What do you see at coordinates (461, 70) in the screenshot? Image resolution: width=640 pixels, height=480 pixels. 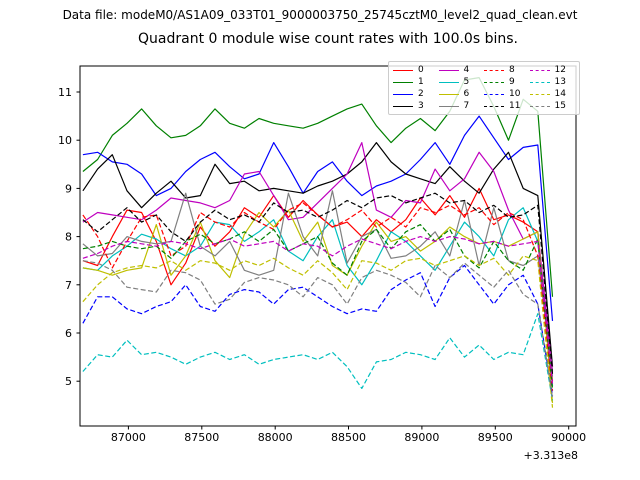 I see `legend-item-4: 4` at bounding box center [461, 70].